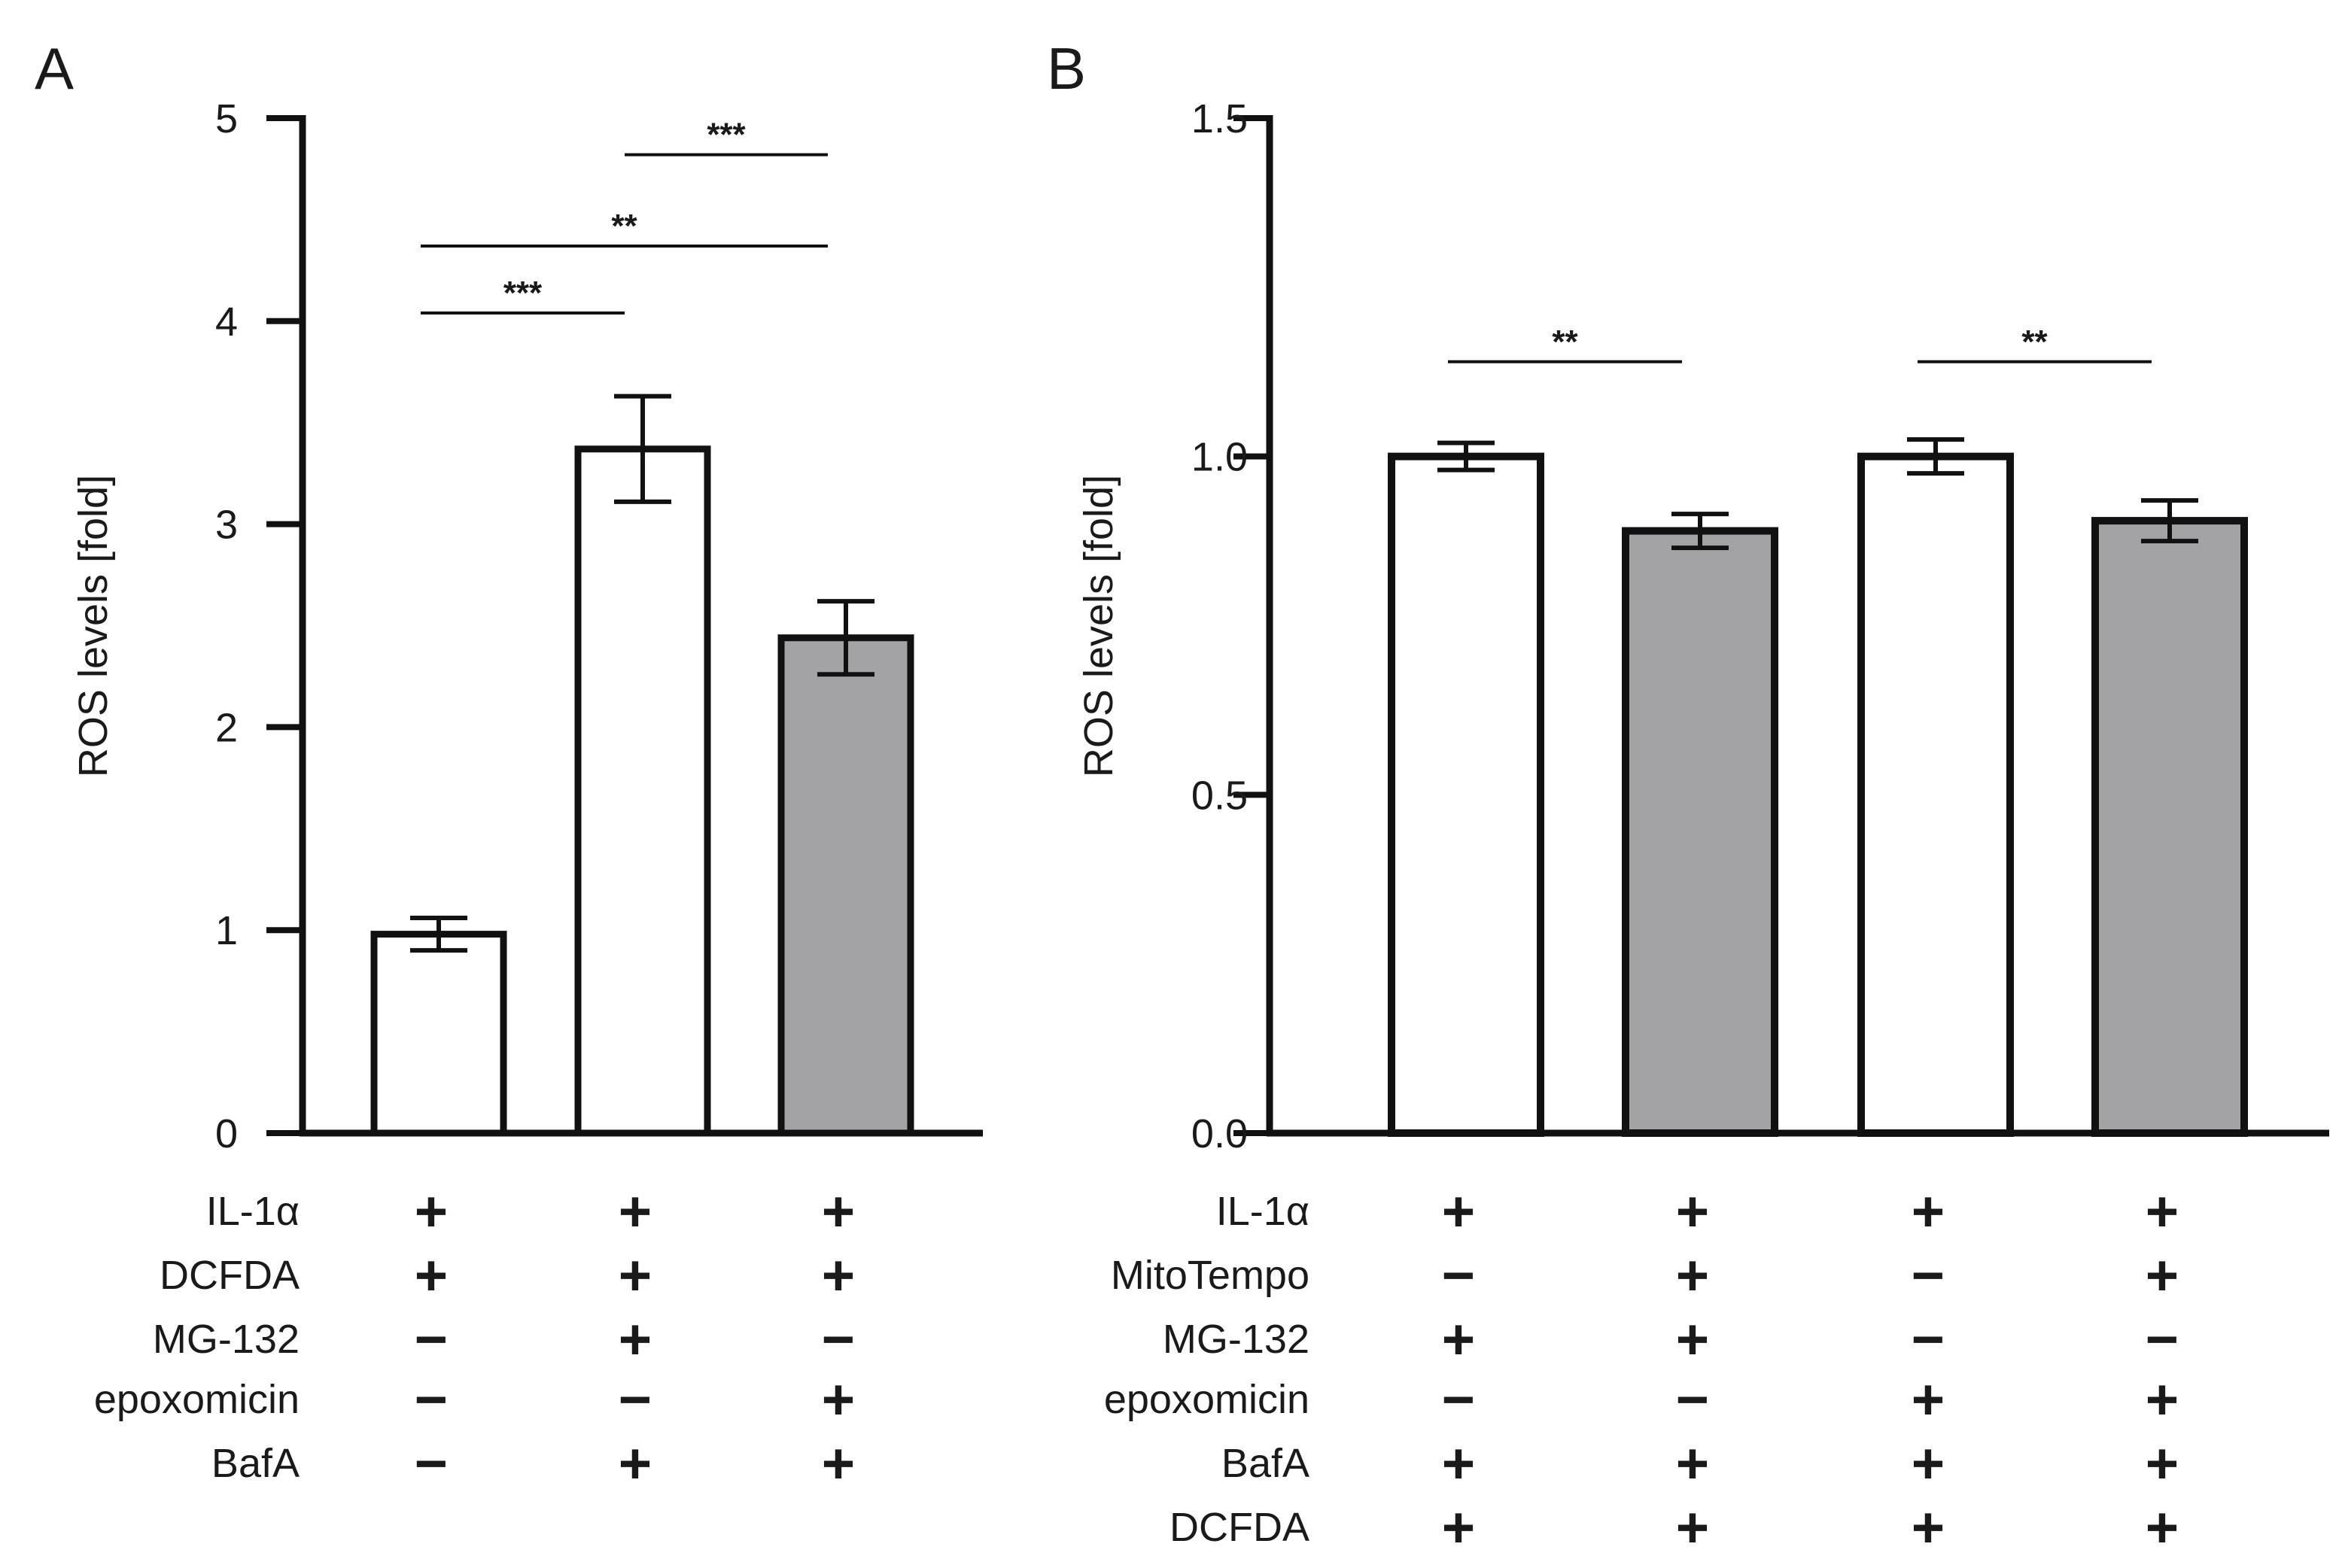 The height and width of the screenshot is (1568, 2339). What do you see at coordinates (226, 930) in the screenshot?
I see `y-tick-label: 1` at bounding box center [226, 930].